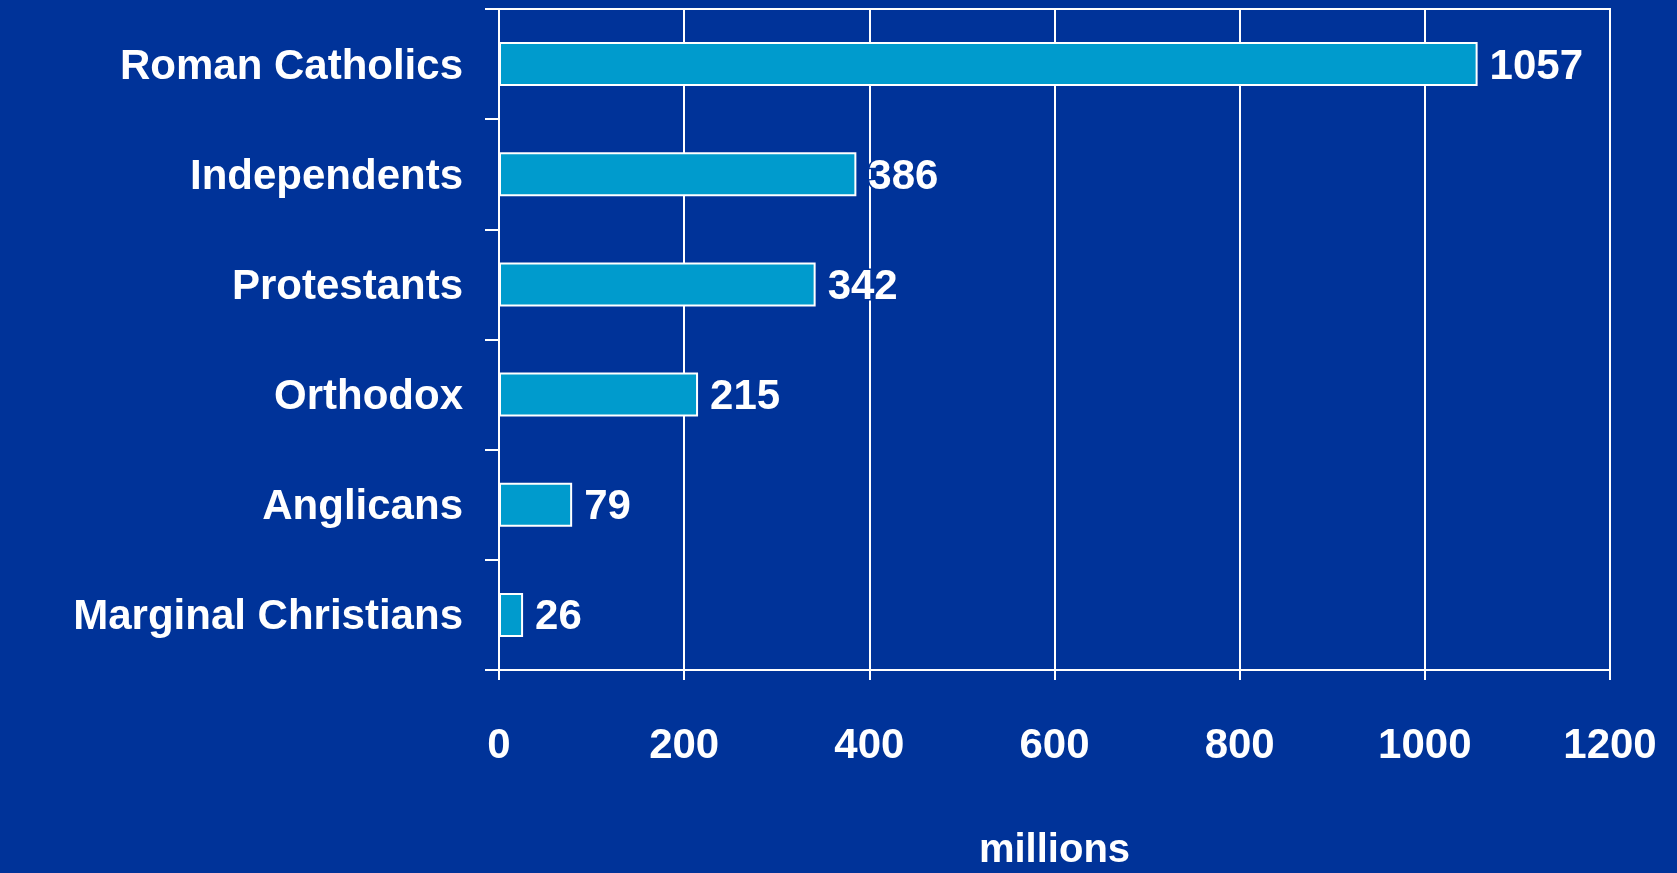  I want to click on y-tick-label: Protestants, so click(347, 284).